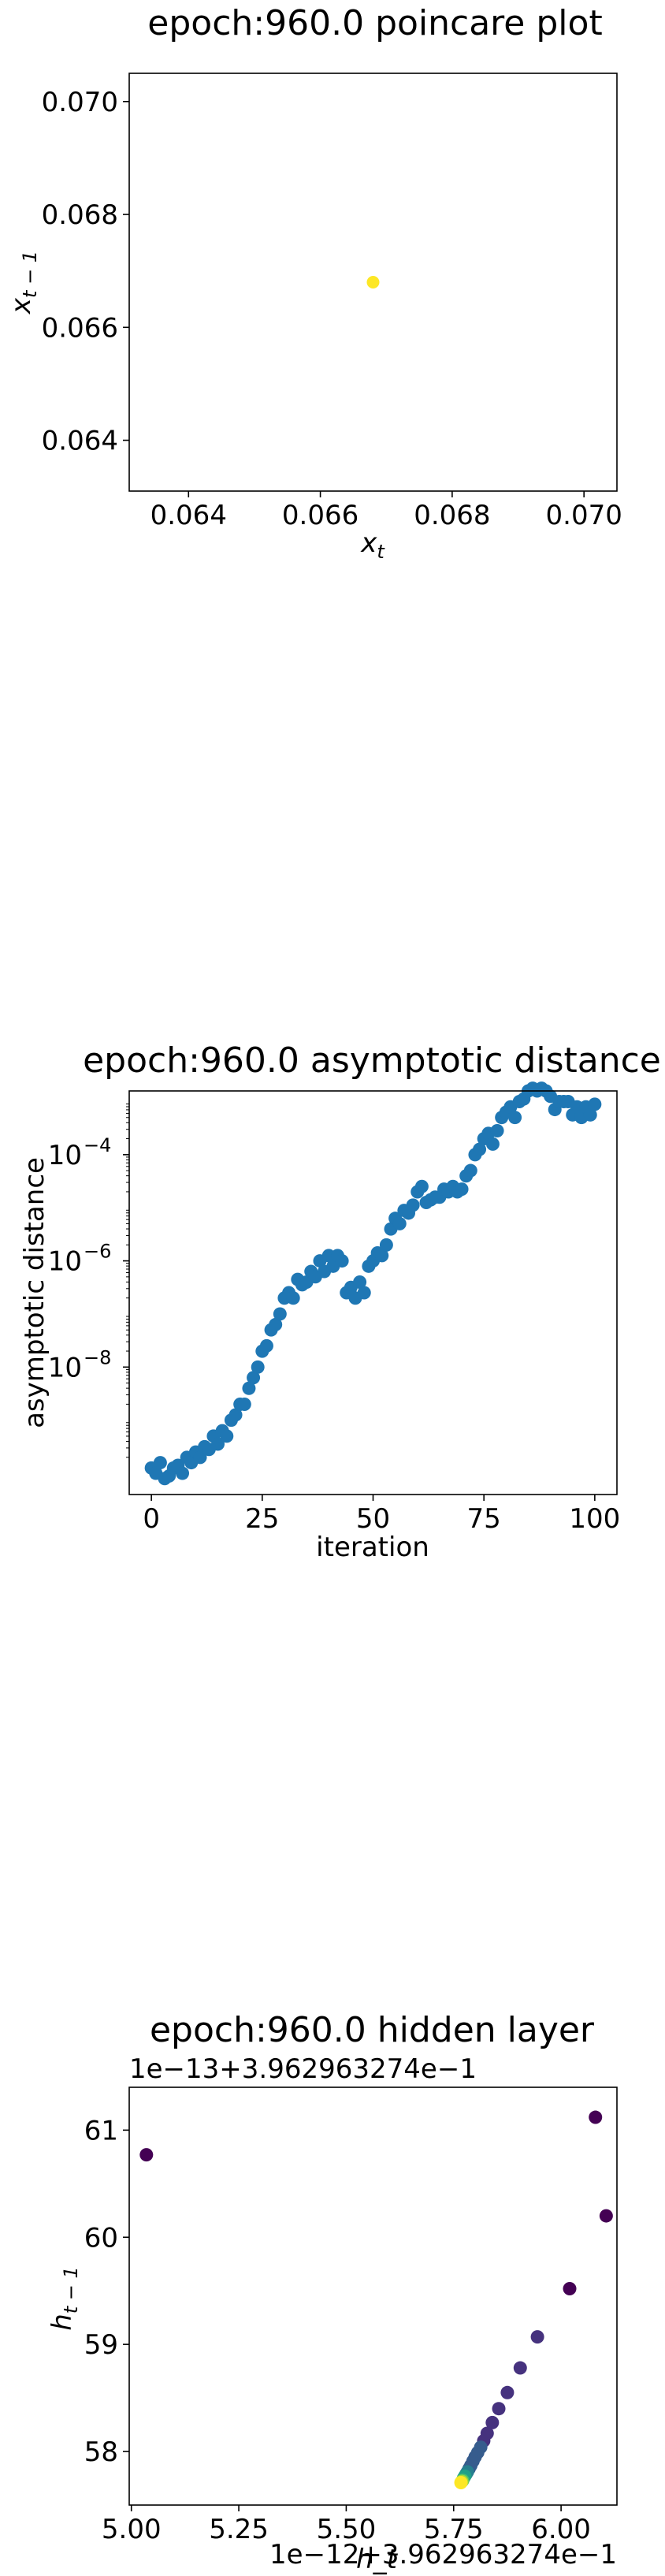 This screenshot has width=665, height=2576. What do you see at coordinates (584, 515) in the screenshot?
I see `poincare-x-tick-label: 0.070` at bounding box center [584, 515].